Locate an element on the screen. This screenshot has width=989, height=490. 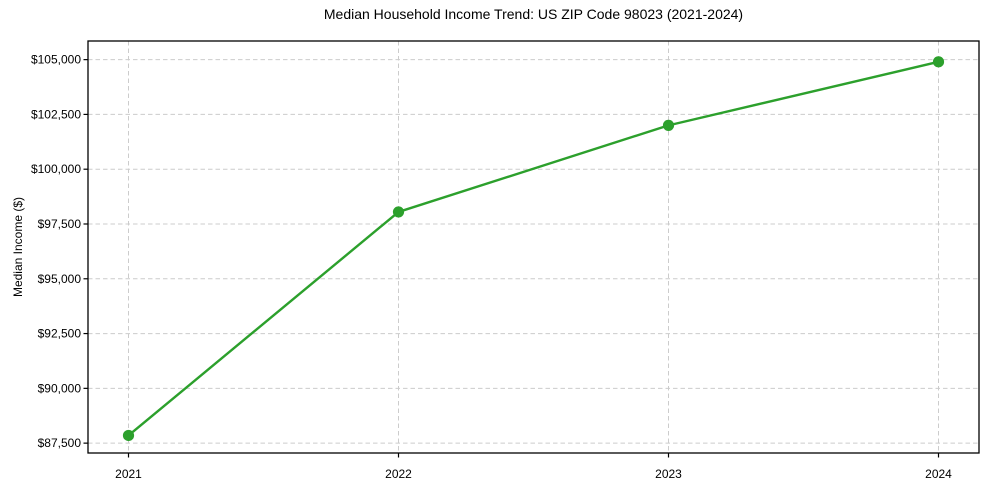
x-tick-label: 2022 is located at coordinates (398, 474).